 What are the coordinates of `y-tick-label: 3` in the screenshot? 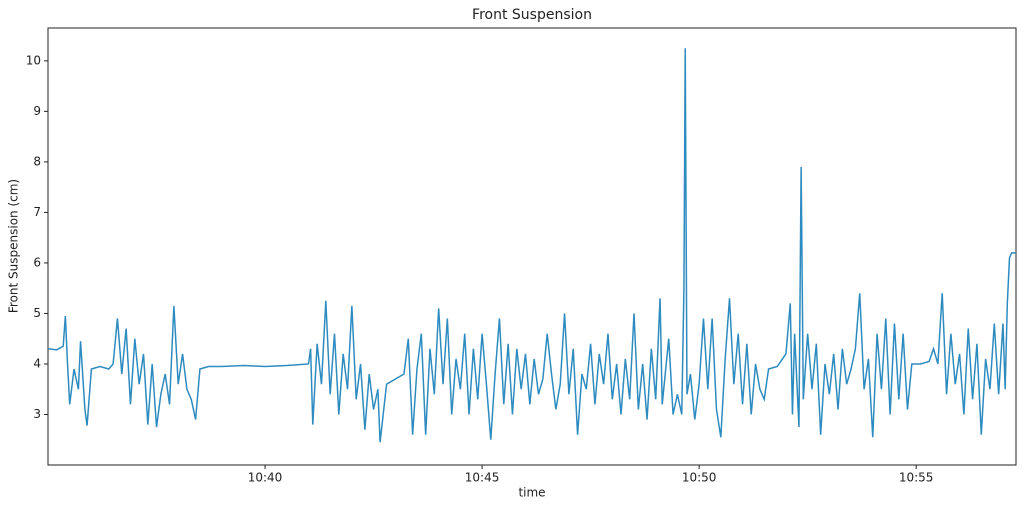 It's located at (37, 414).